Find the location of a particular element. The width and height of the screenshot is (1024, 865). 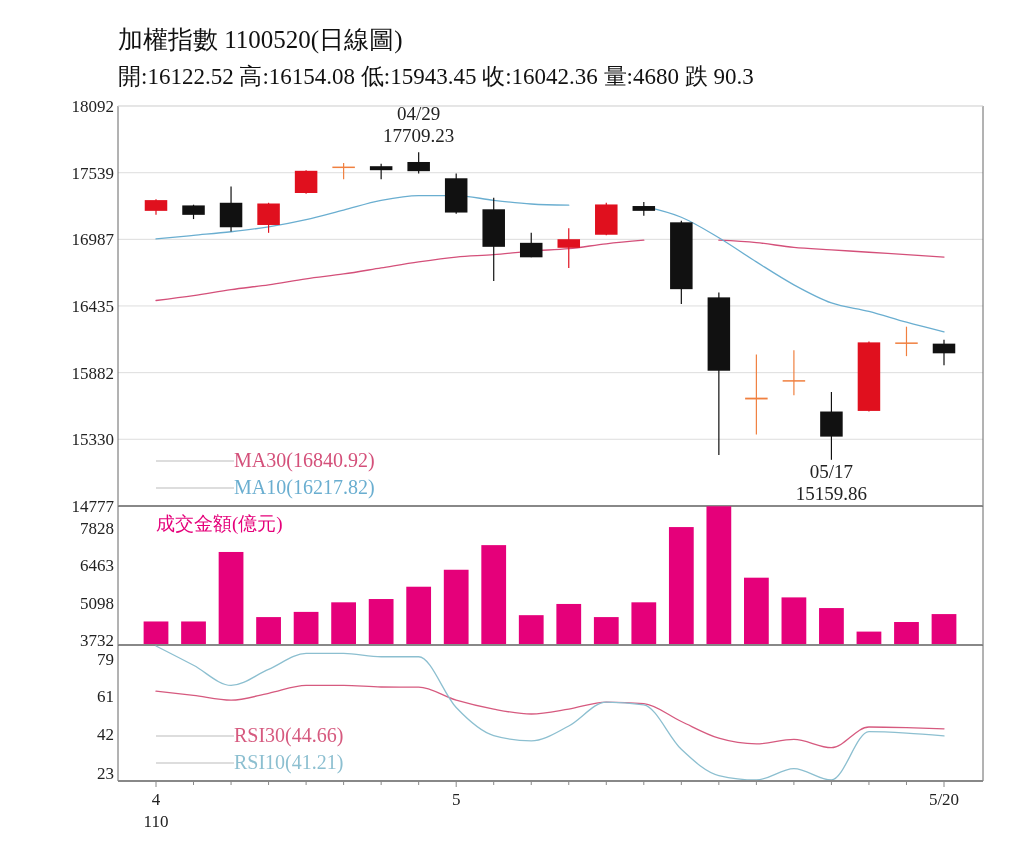

y-tick-label: 3732 is located at coordinates (97, 640).